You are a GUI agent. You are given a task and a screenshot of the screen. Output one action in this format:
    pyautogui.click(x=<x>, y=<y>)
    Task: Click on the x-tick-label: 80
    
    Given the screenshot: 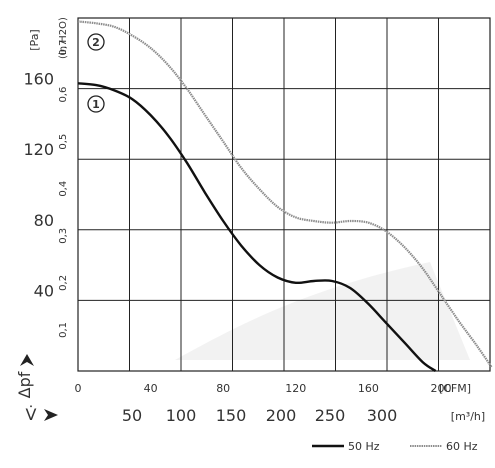 What is the action you would take?
    pyautogui.click(x=223, y=388)
    